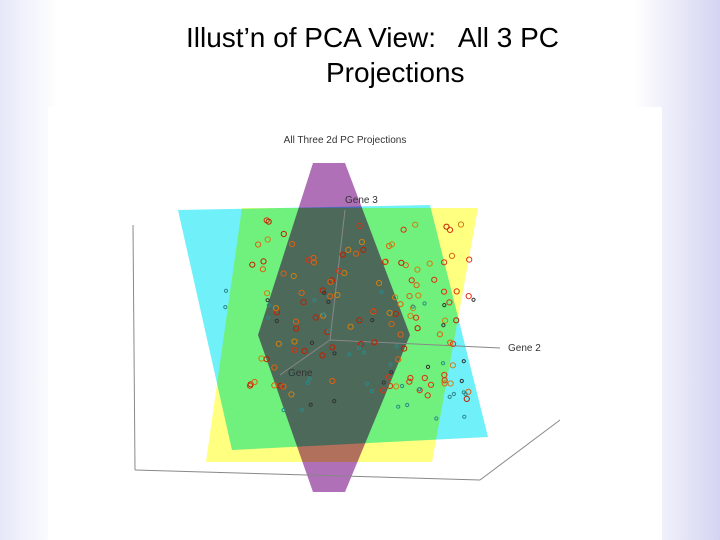  Describe the element at coordinates (345, 140) in the screenshot. I see `figure-title: All Three 2d PC Projections` at that location.